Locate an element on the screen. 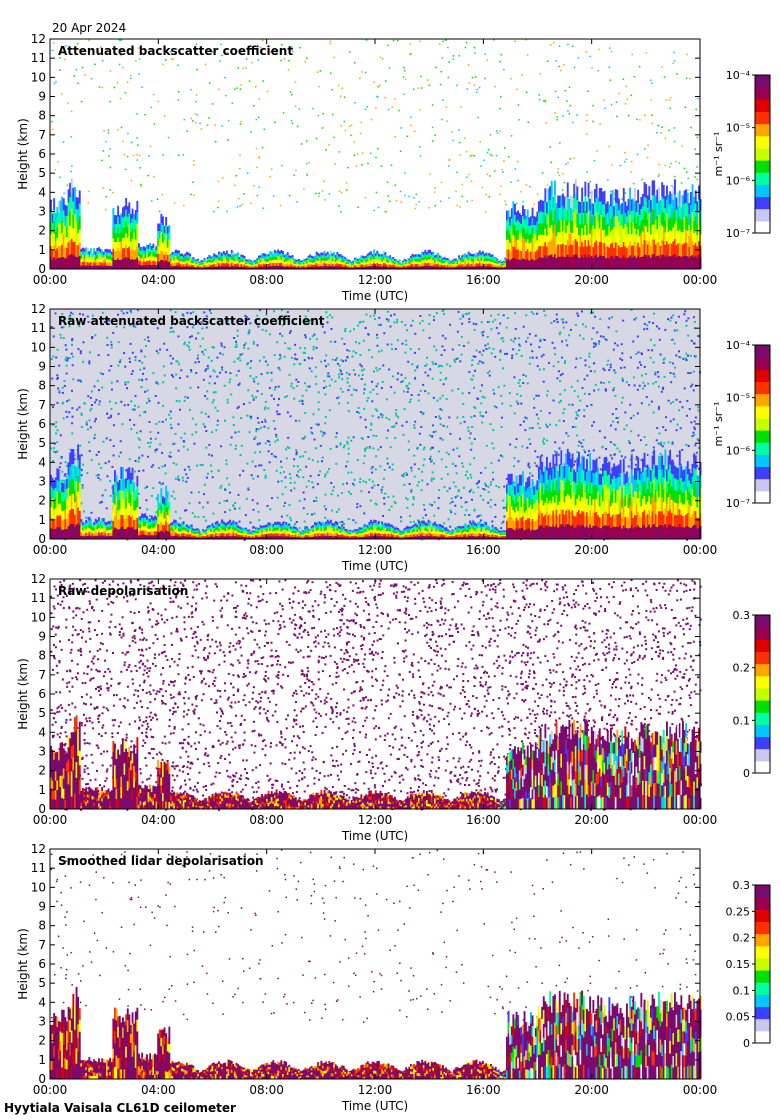 This screenshot has width=780, height=1120. colorbar-tick-label: 10⁻⁶ is located at coordinates (738, 450).